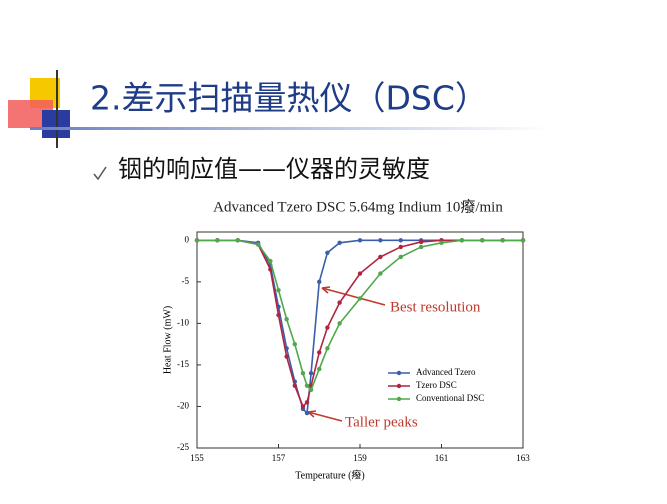  What do you see at coordinates (381, 422) in the screenshot?
I see `annotation: Taller peaks` at bounding box center [381, 422].